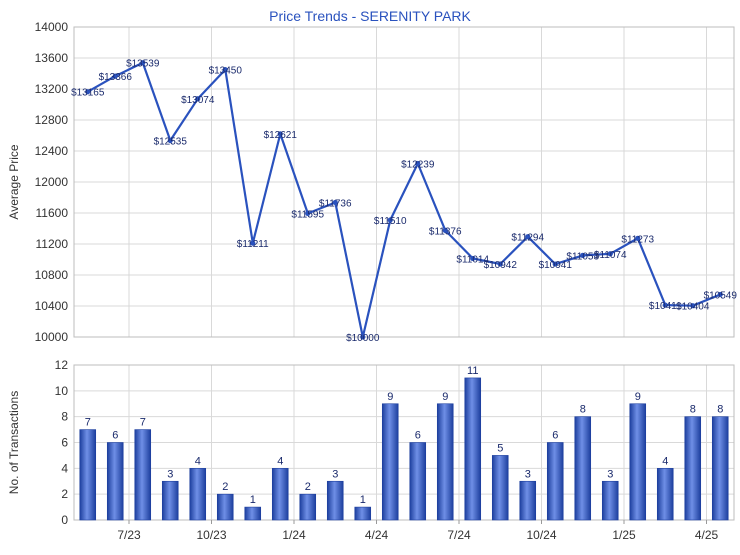 This screenshot has height=555, width=740. I want to click on price-y-tick-label: 14000, so click(52, 27).